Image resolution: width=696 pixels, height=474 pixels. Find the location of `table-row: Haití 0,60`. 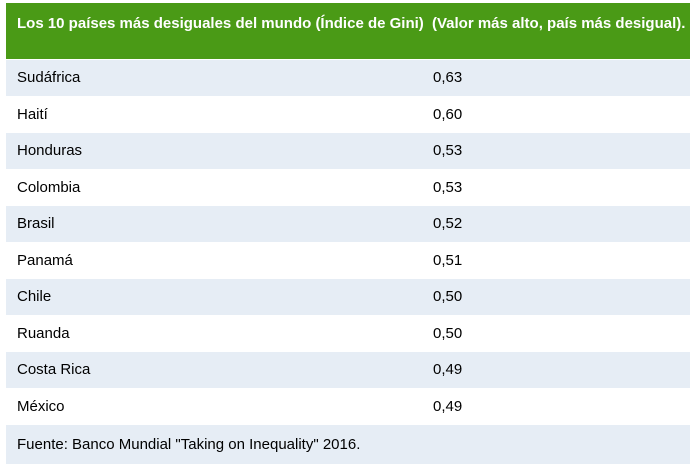

table-row: Haití 0,60 is located at coordinates (348, 114).